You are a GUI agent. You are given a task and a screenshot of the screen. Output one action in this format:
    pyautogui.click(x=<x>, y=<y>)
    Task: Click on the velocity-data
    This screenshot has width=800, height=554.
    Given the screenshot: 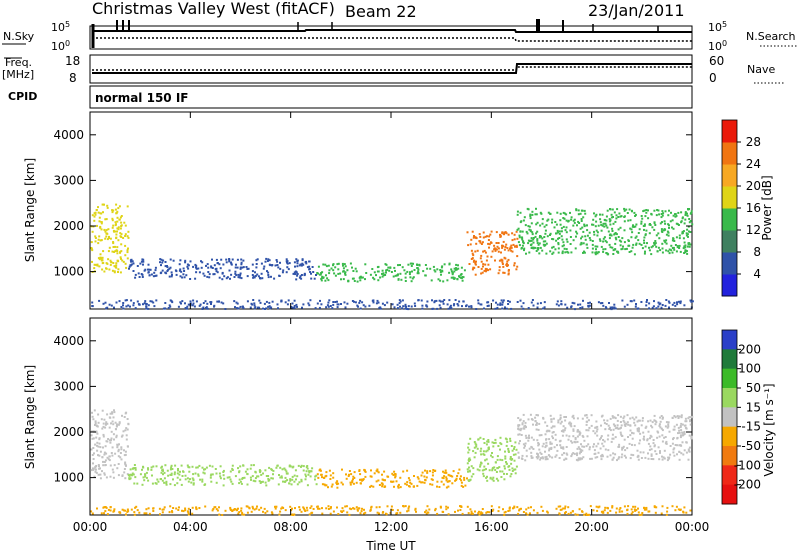 What is the action you would take?
    pyautogui.click(x=392, y=462)
    